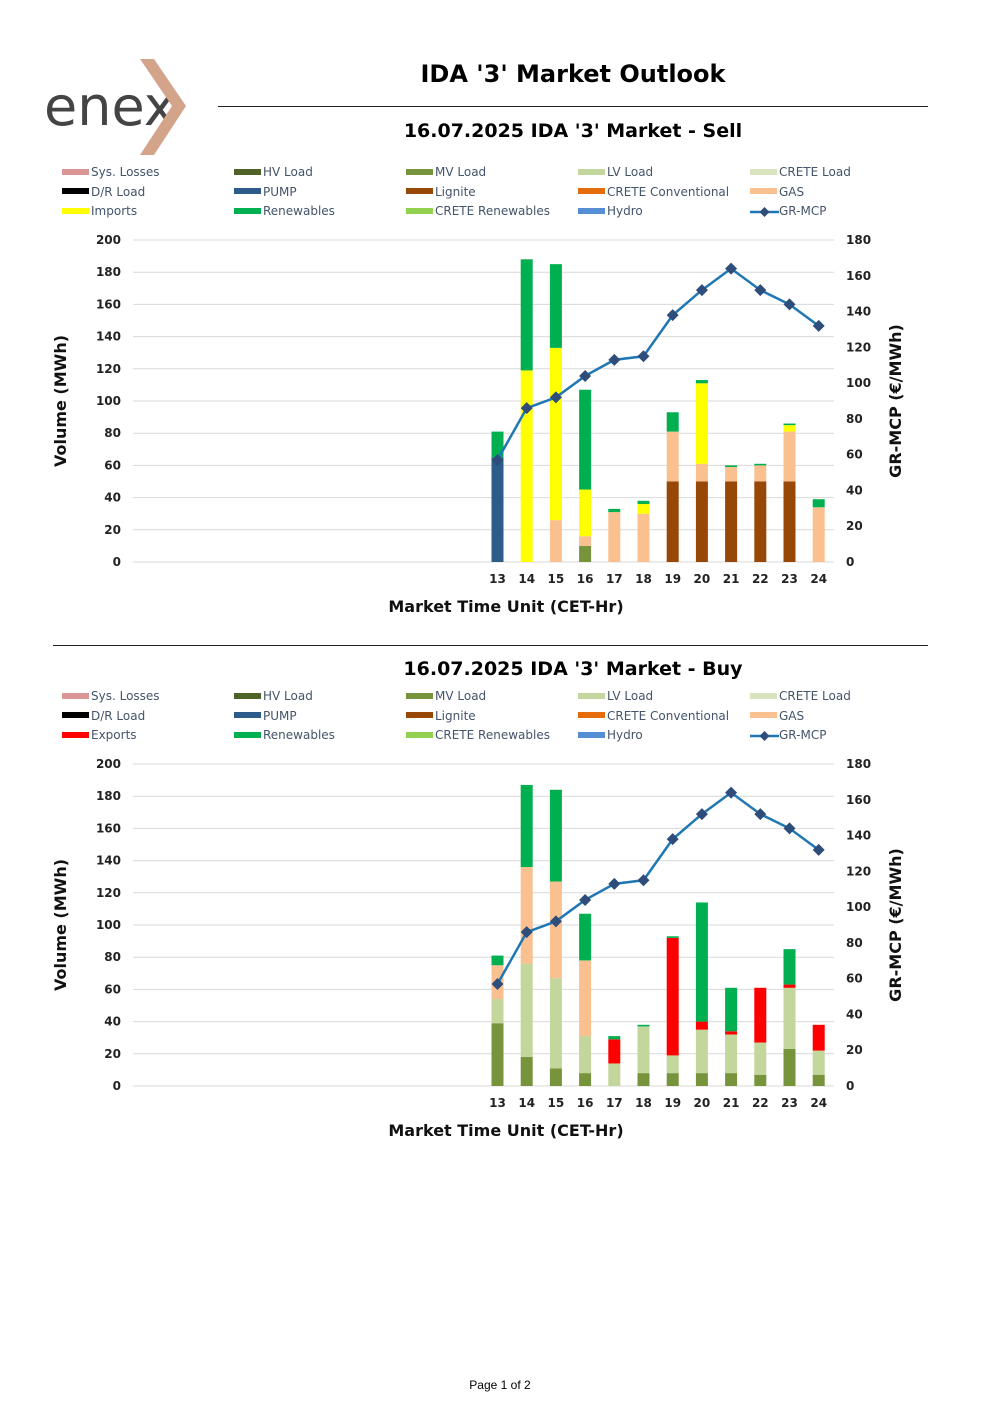 This screenshot has height=1415, width=1000. What do you see at coordinates (125, 172) in the screenshot?
I see `legend-label: Sys. Losses` at bounding box center [125, 172].